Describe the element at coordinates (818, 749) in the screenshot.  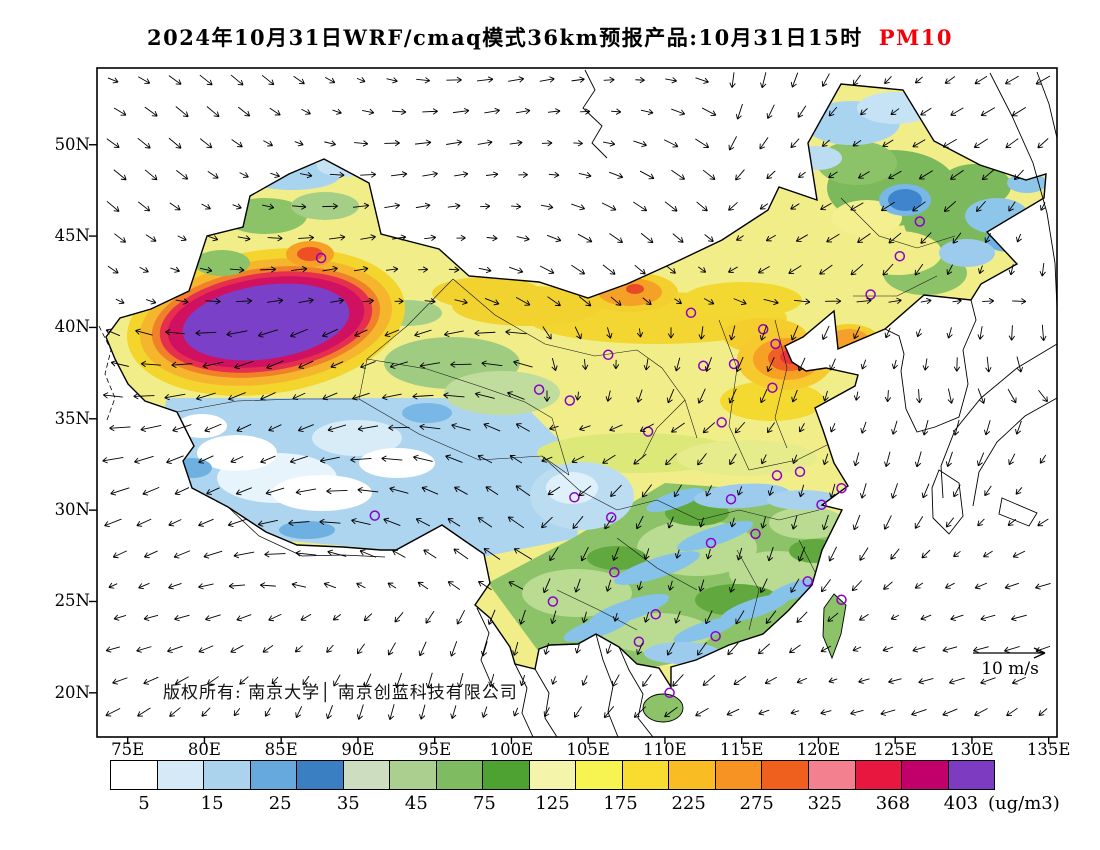
I see `lon-tick-label: 120E` at that location.